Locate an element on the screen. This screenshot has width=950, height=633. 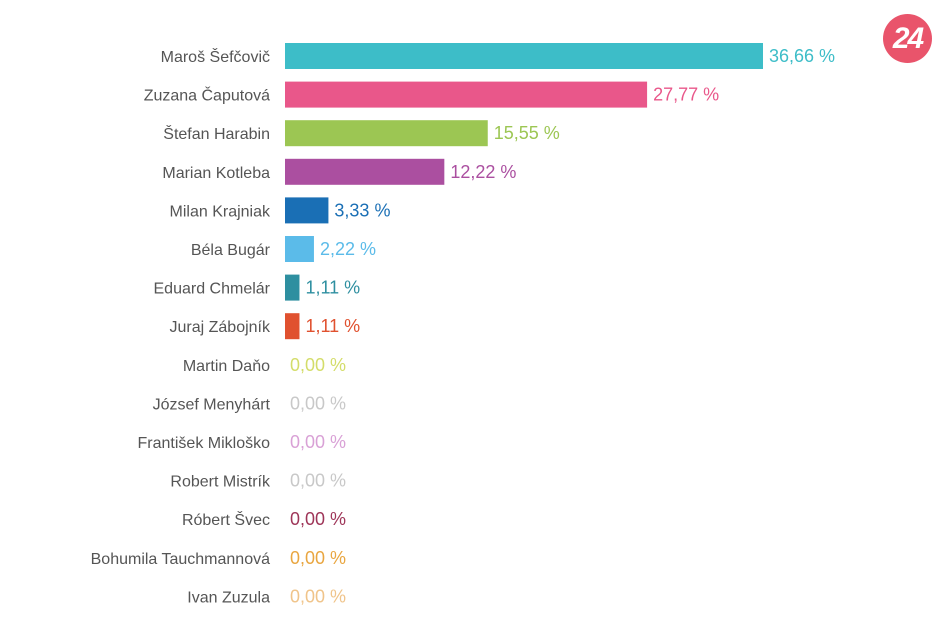
bar-row: Štefan Harabin 15,55 % is located at coordinates (361, 133).